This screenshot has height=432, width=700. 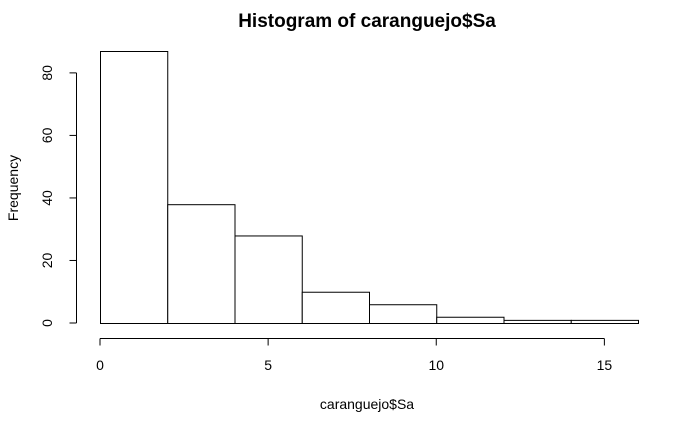 What do you see at coordinates (47, 135) in the screenshot?
I see `y-tick-label: 60` at bounding box center [47, 135].